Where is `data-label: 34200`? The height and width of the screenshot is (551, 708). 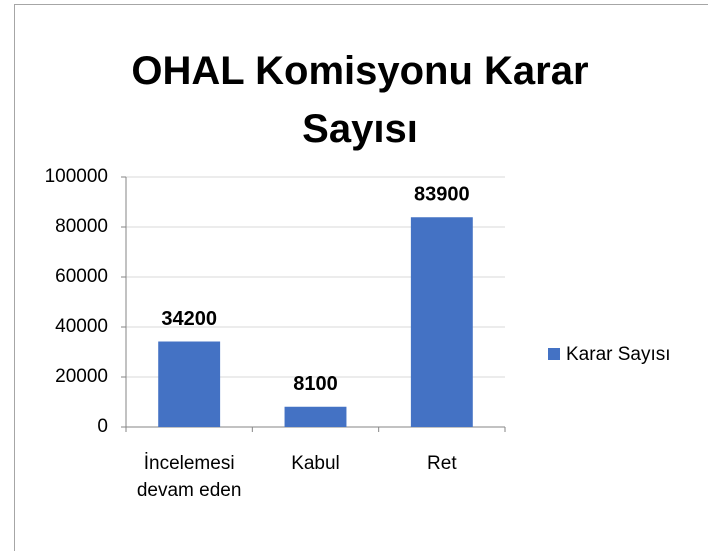
data-label: 34200 is located at coordinates (189, 319).